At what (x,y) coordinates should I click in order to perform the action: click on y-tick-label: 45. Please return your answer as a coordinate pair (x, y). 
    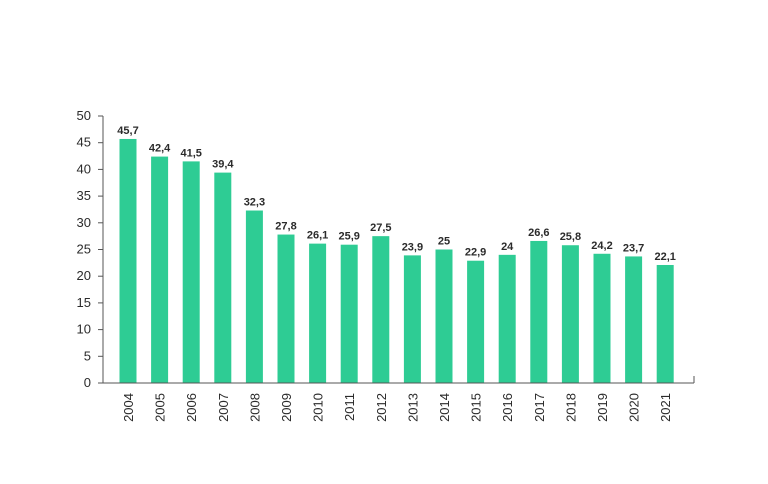
    Looking at the image, I should click on (84, 142).